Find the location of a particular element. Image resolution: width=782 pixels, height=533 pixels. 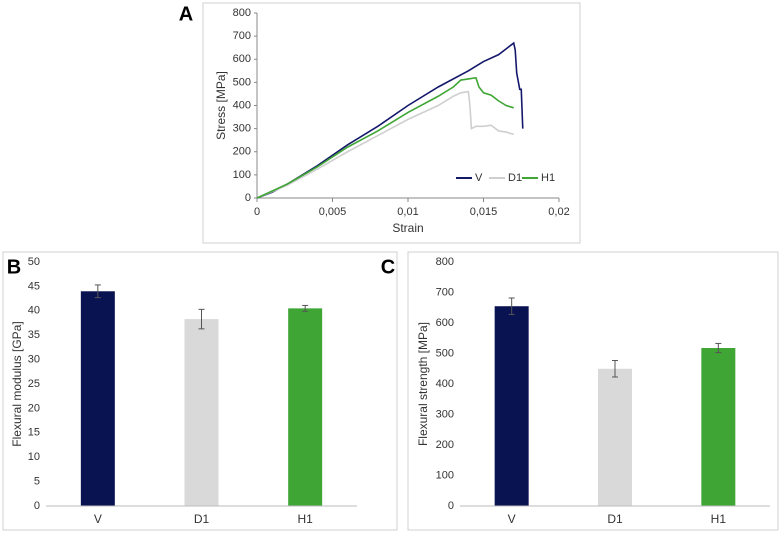

y-axis-title: Stress [MPa] is located at coordinates (221, 105).